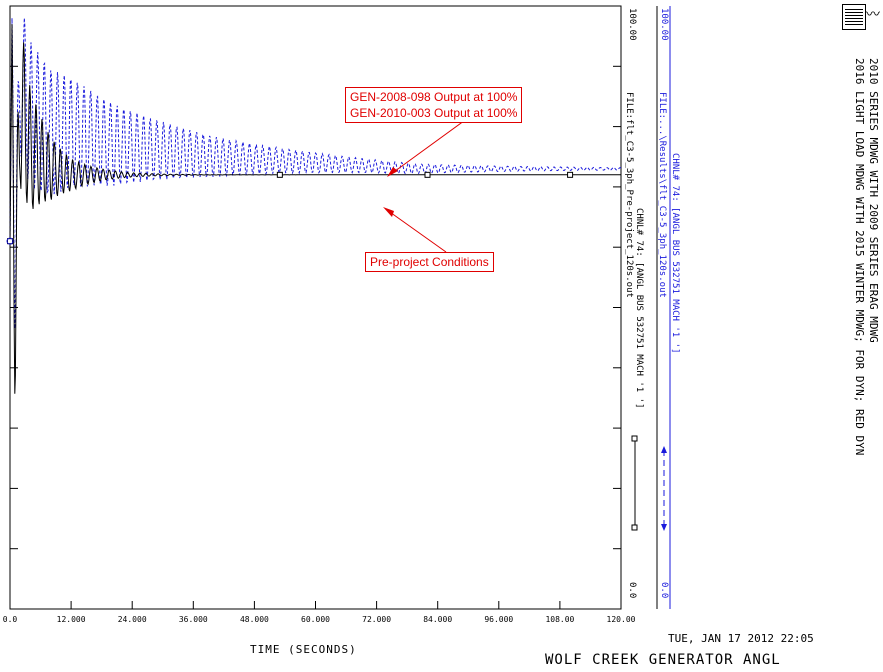  What do you see at coordinates (388, 212) in the screenshot?
I see `arrow-lower-head` at bounding box center [388, 212].